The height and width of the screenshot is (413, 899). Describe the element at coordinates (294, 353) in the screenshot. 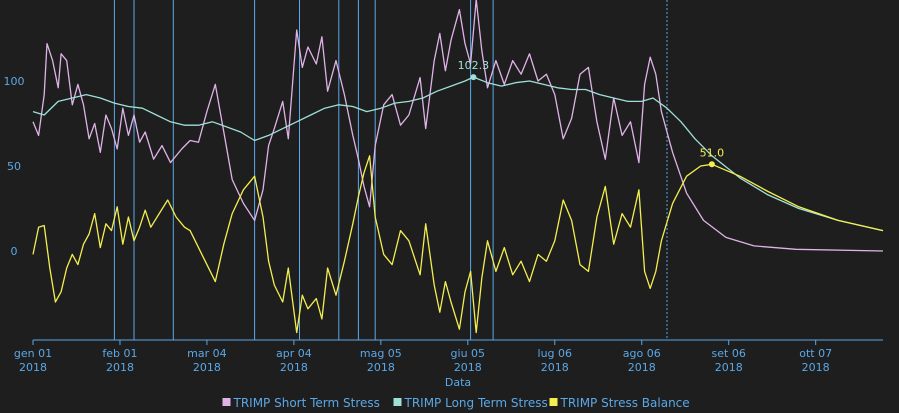

I see `x-tick-label: apr 04` at that location.